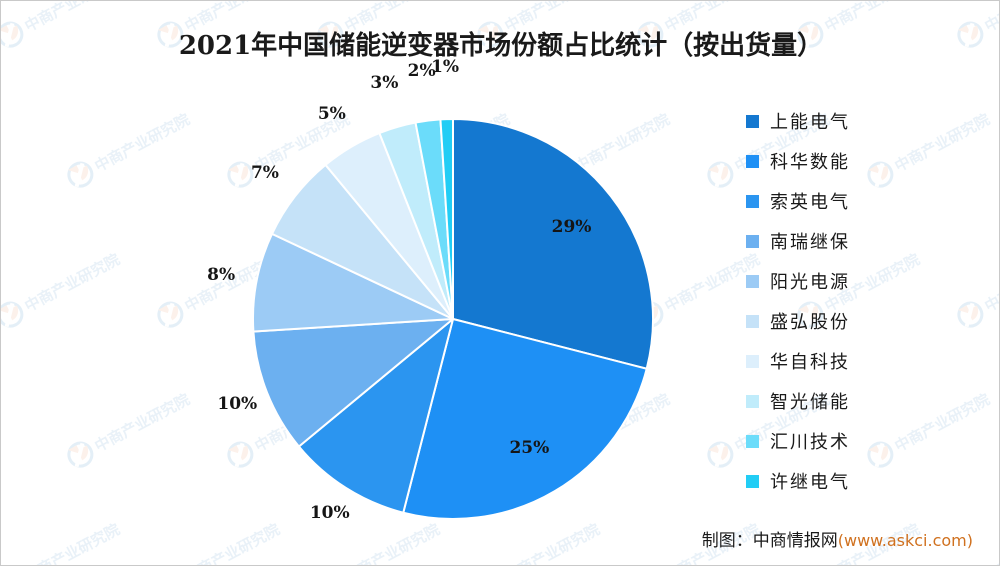 This screenshot has width=1000, height=566. I want to click on legend-item: 科华数能, so click(798, 161).